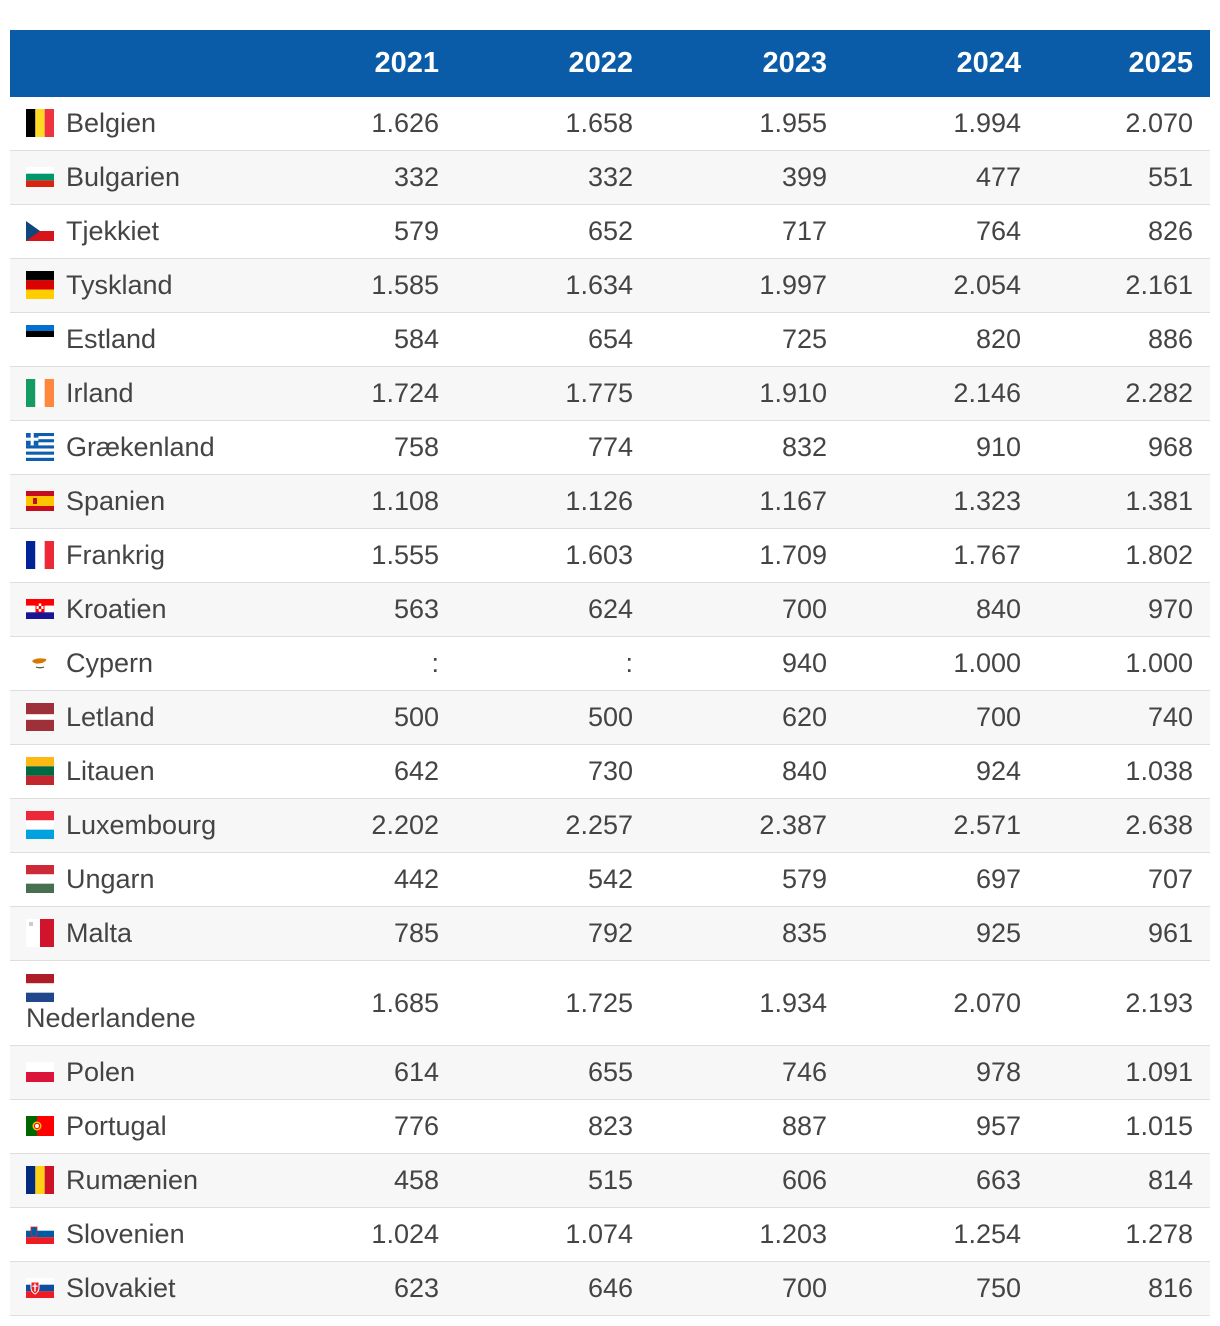 The width and height of the screenshot is (1220, 1326). I want to click on table-row-frankrig: Frankrig 1.555 1.603 1.709 1.767 1.802, so click(610, 555).